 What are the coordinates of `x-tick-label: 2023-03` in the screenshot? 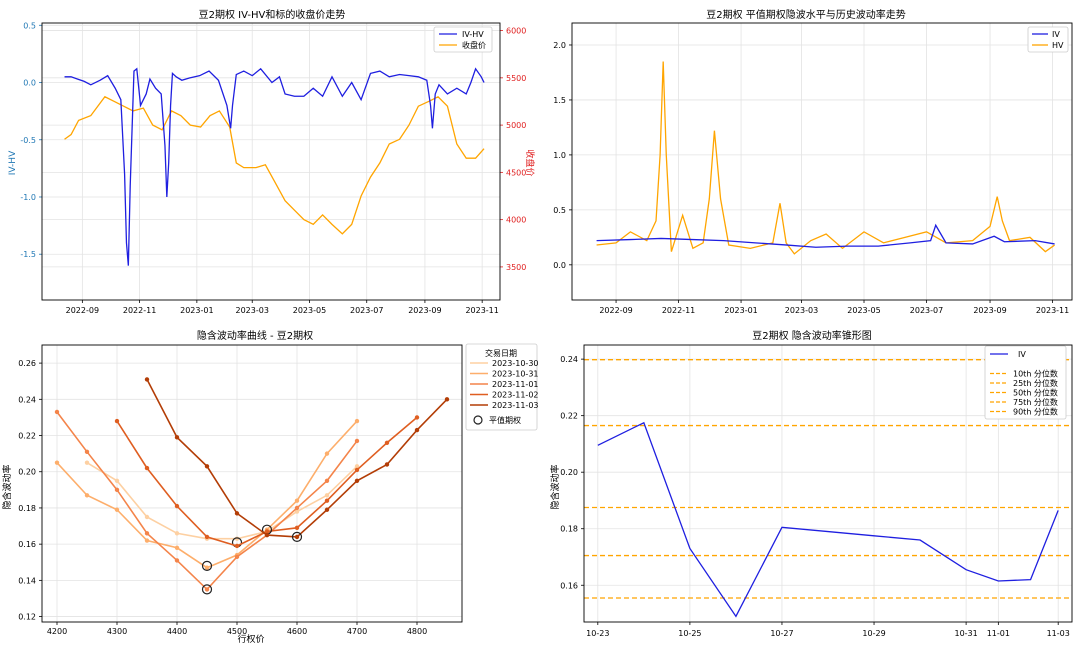 It's located at (801, 310).